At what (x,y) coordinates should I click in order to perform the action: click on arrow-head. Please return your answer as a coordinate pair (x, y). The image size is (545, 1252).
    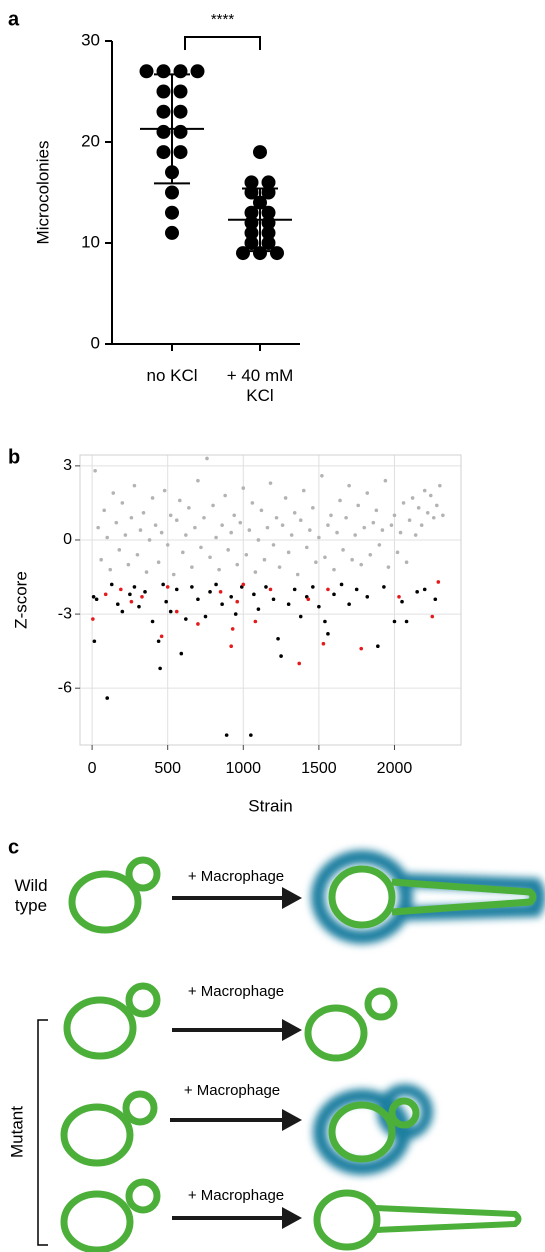
    Looking at the image, I should click on (292, 1120).